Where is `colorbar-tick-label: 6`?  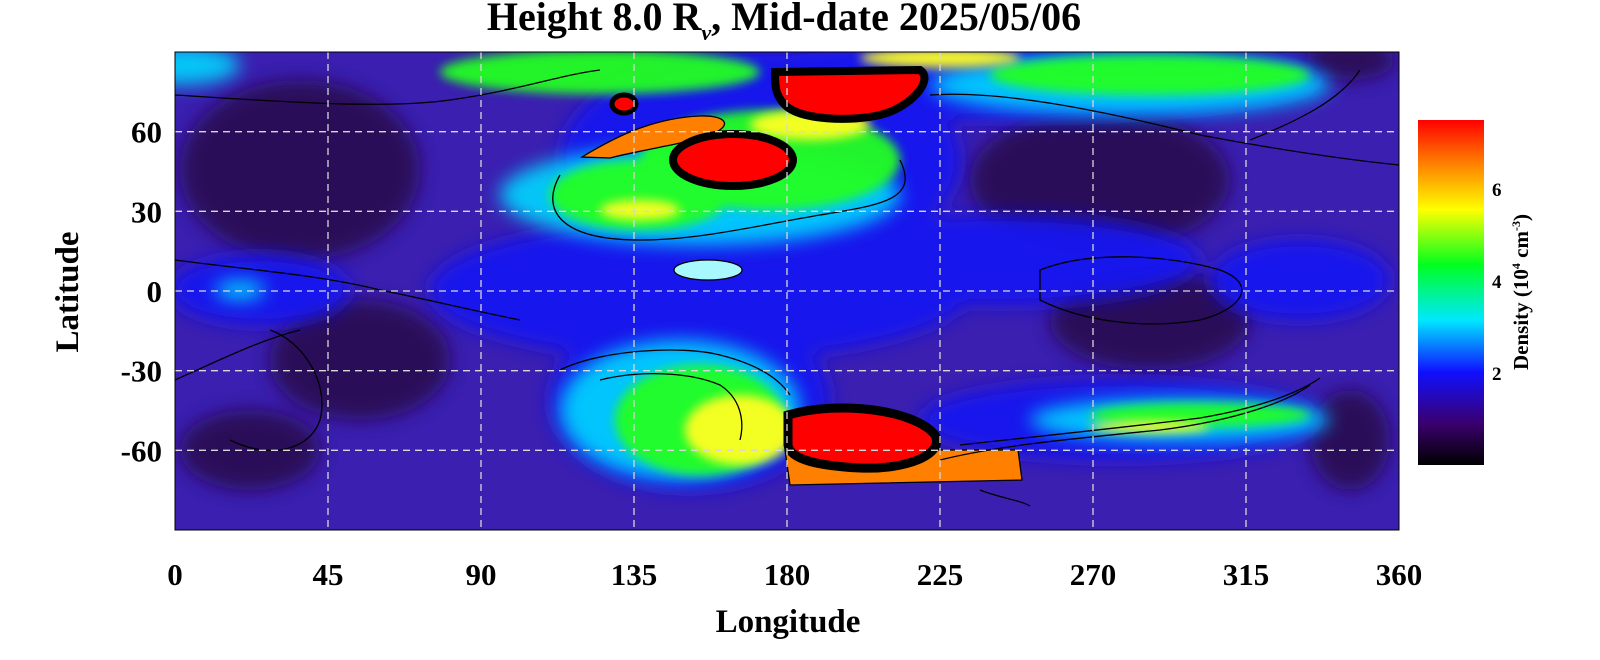 colorbar-tick-label: 6 is located at coordinates (1497, 190).